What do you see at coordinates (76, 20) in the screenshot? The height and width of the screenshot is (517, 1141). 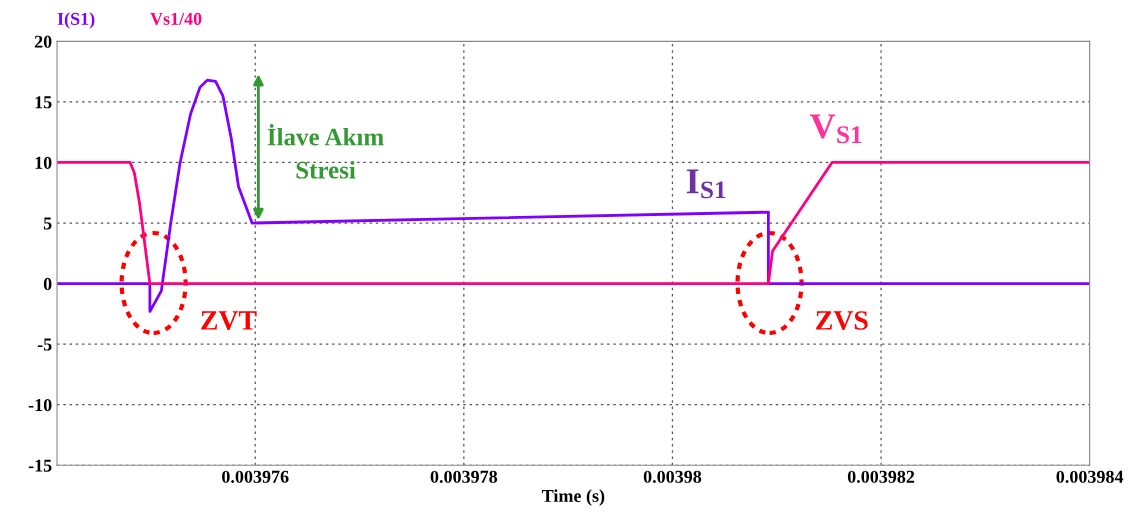 I see `text: I(S1)` at bounding box center [76, 20].